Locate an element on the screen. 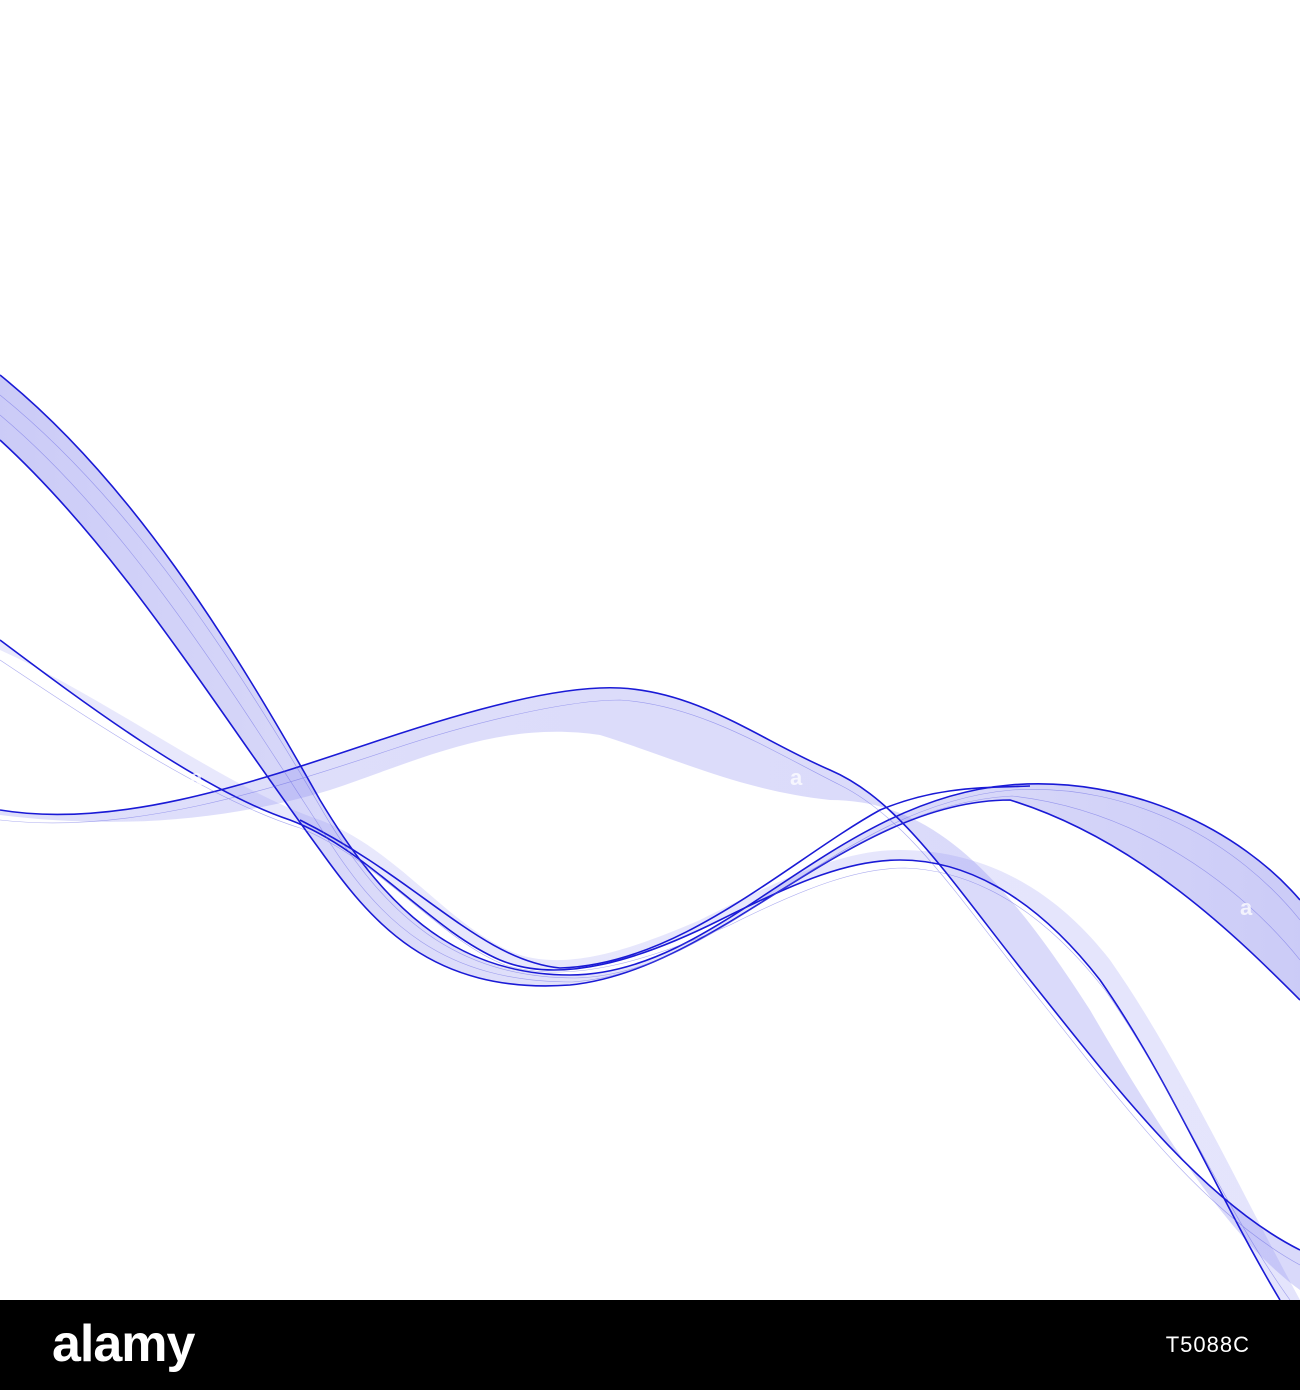 This screenshot has height=1390, width=1300. image-id: T5088C is located at coordinates (1207, 1344).